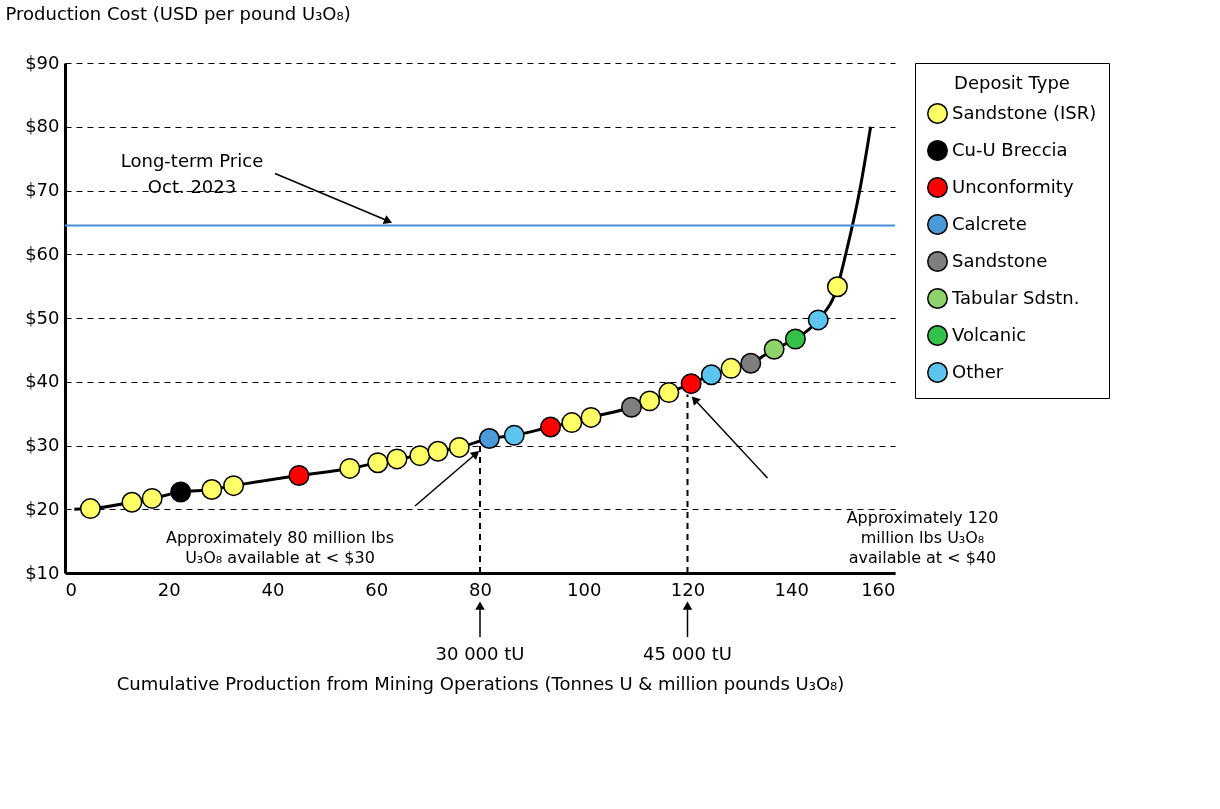 This screenshot has width=1220, height=809. I want to click on x-tick-label: 40, so click(273, 589).